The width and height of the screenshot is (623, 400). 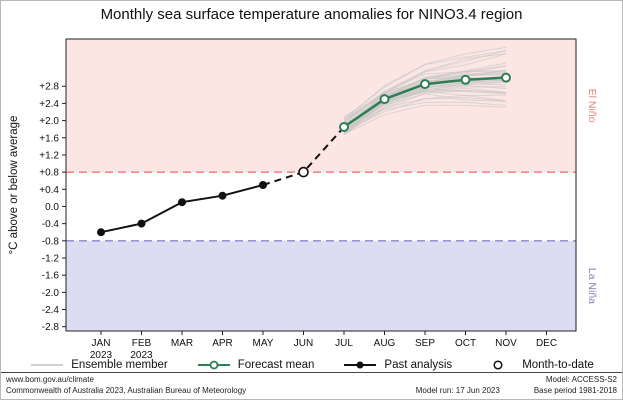 I want to click on y-axis-tick-label: -1.6, so click(x=51, y=276).